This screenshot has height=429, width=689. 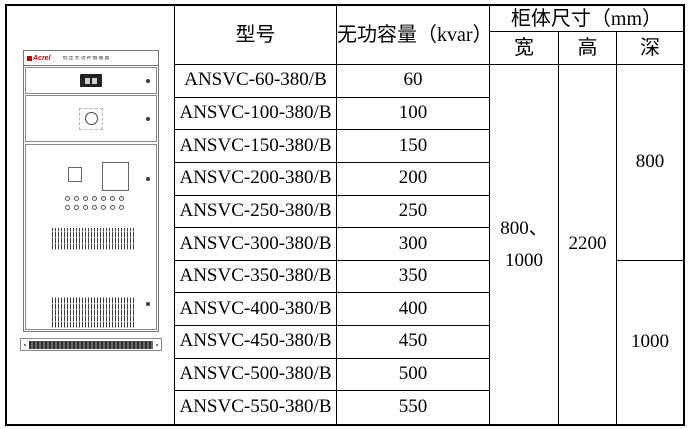 I want to click on cabinet-panel-label: 低压无功补偿装置, so click(x=86, y=58).